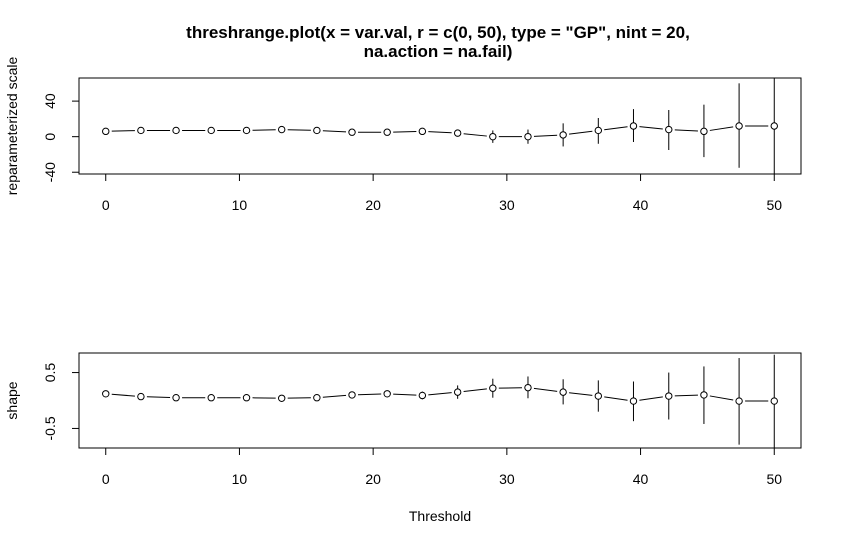 The image size is (842, 545). I want to click on bottom-x-tick-label: 30, so click(507, 479).